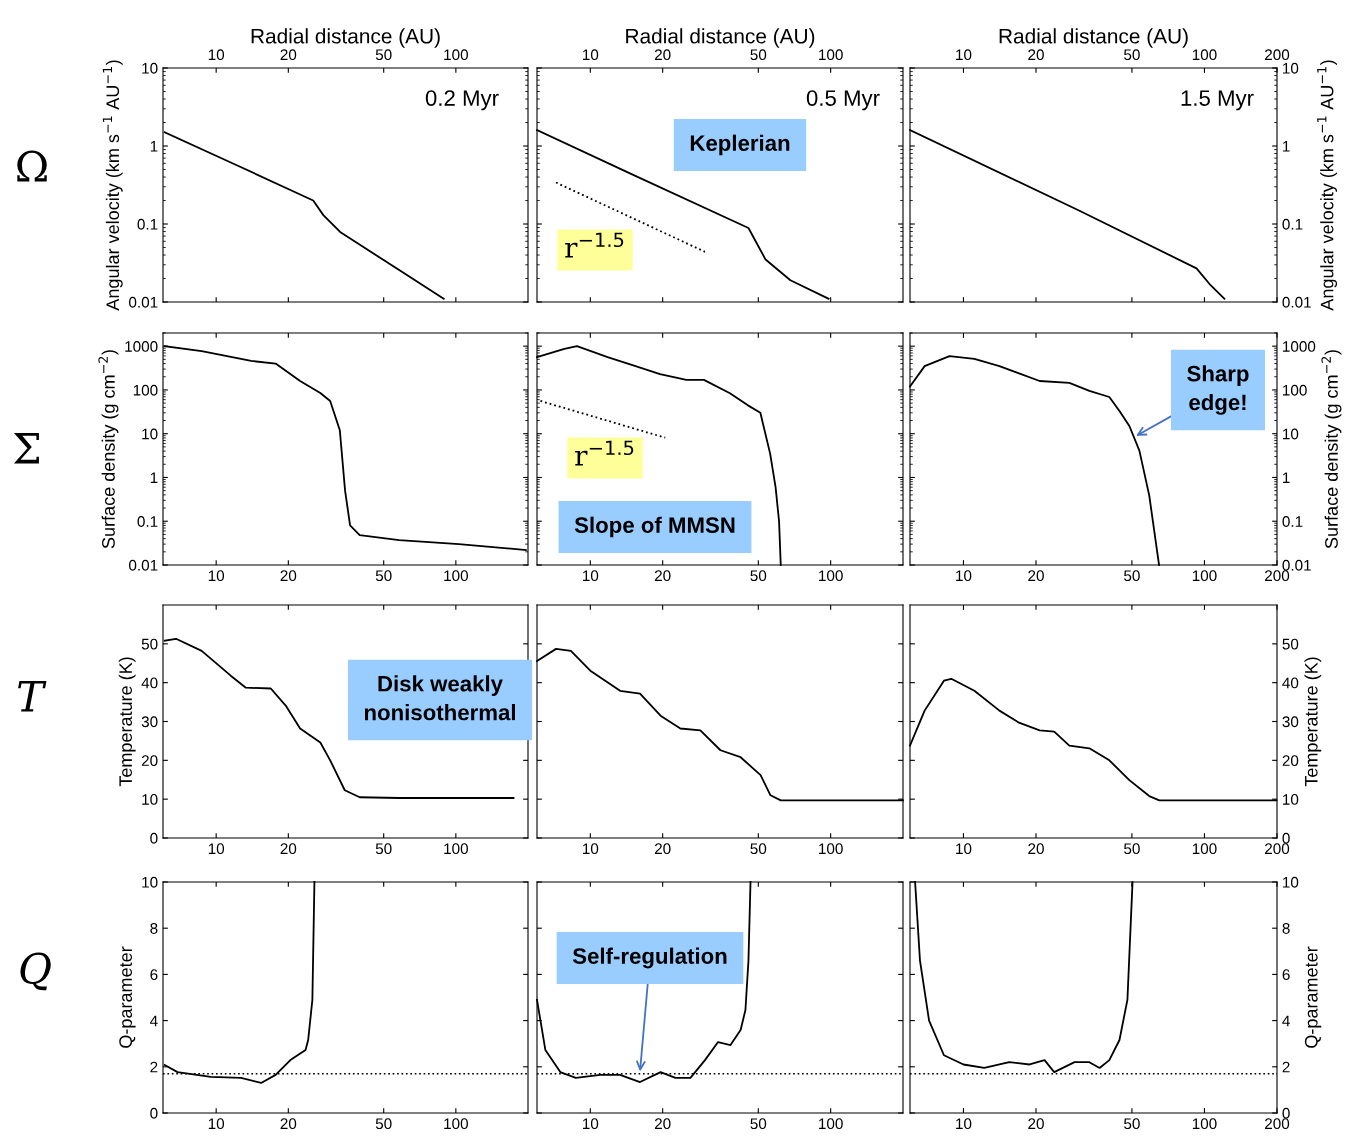 This screenshot has height=1147, width=1361. I want to click on y-tick-label: 100, so click(1295, 390).